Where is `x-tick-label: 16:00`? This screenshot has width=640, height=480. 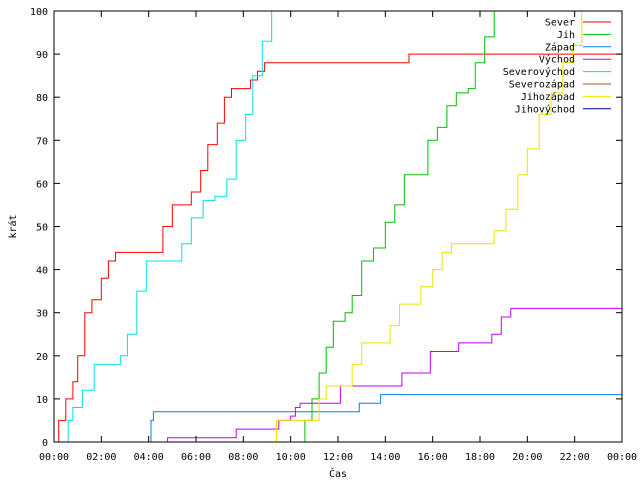
x-tick-label: 16:00 is located at coordinates (433, 457).